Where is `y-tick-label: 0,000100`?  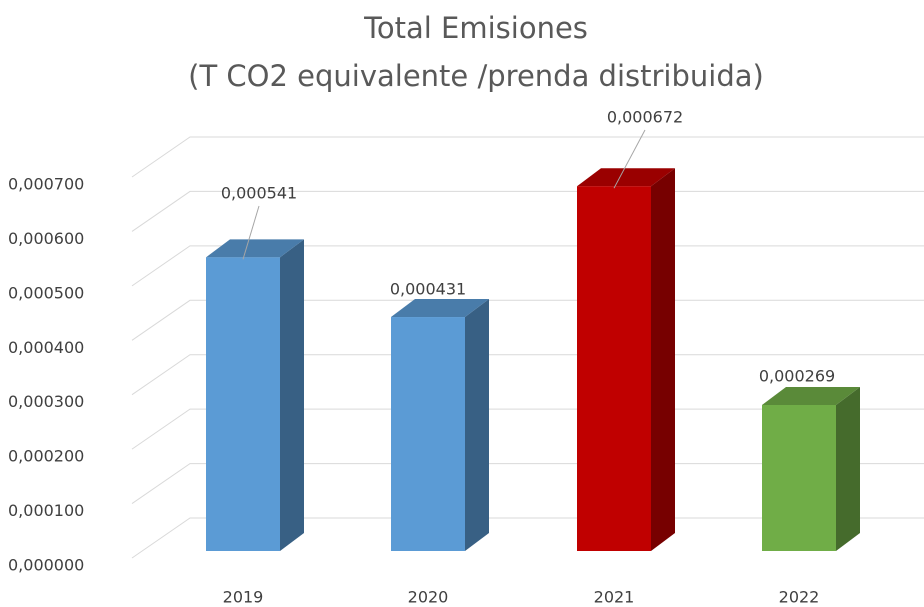 y-tick-label: 0,000100 is located at coordinates (46, 510).